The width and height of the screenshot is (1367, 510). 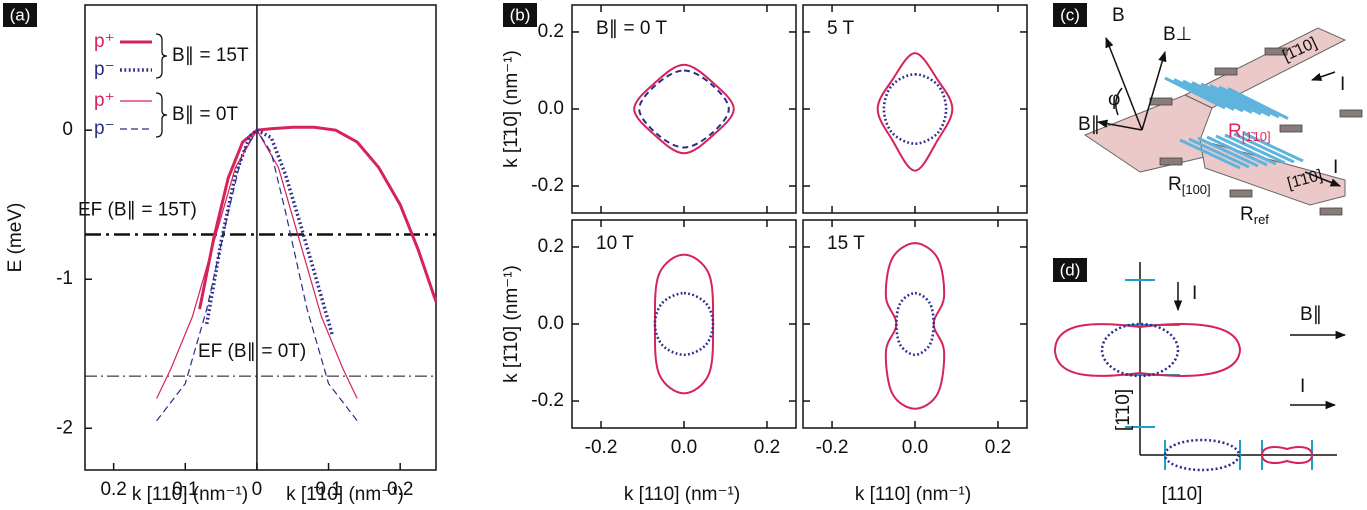 I want to click on panel-label: (a), so click(x=20, y=14).